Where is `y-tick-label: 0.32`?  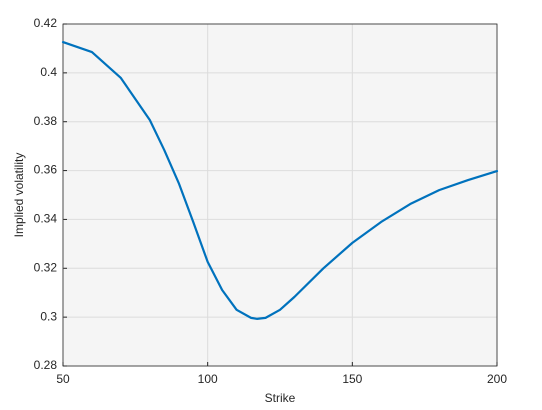 y-tick-label: 0.32 is located at coordinates (46, 267).